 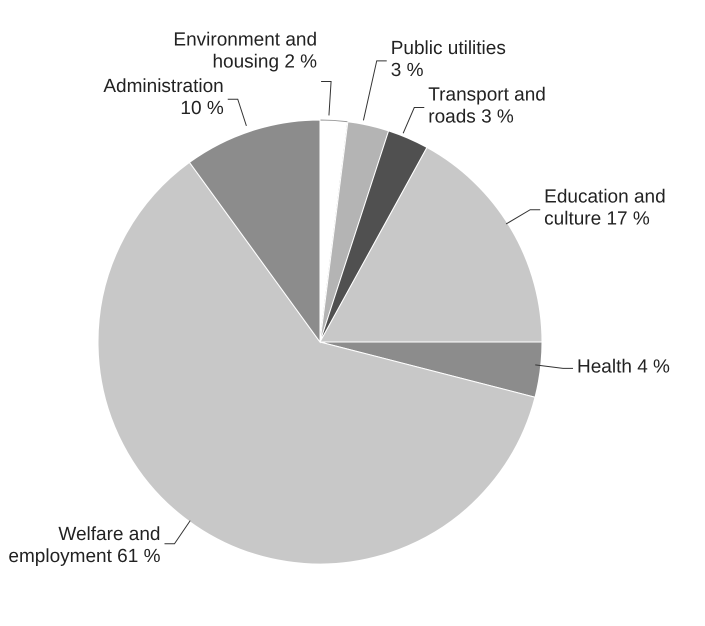 What do you see at coordinates (487, 106) in the screenshot?
I see `slice-label: Transport and roads 3 %` at bounding box center [487, 106].